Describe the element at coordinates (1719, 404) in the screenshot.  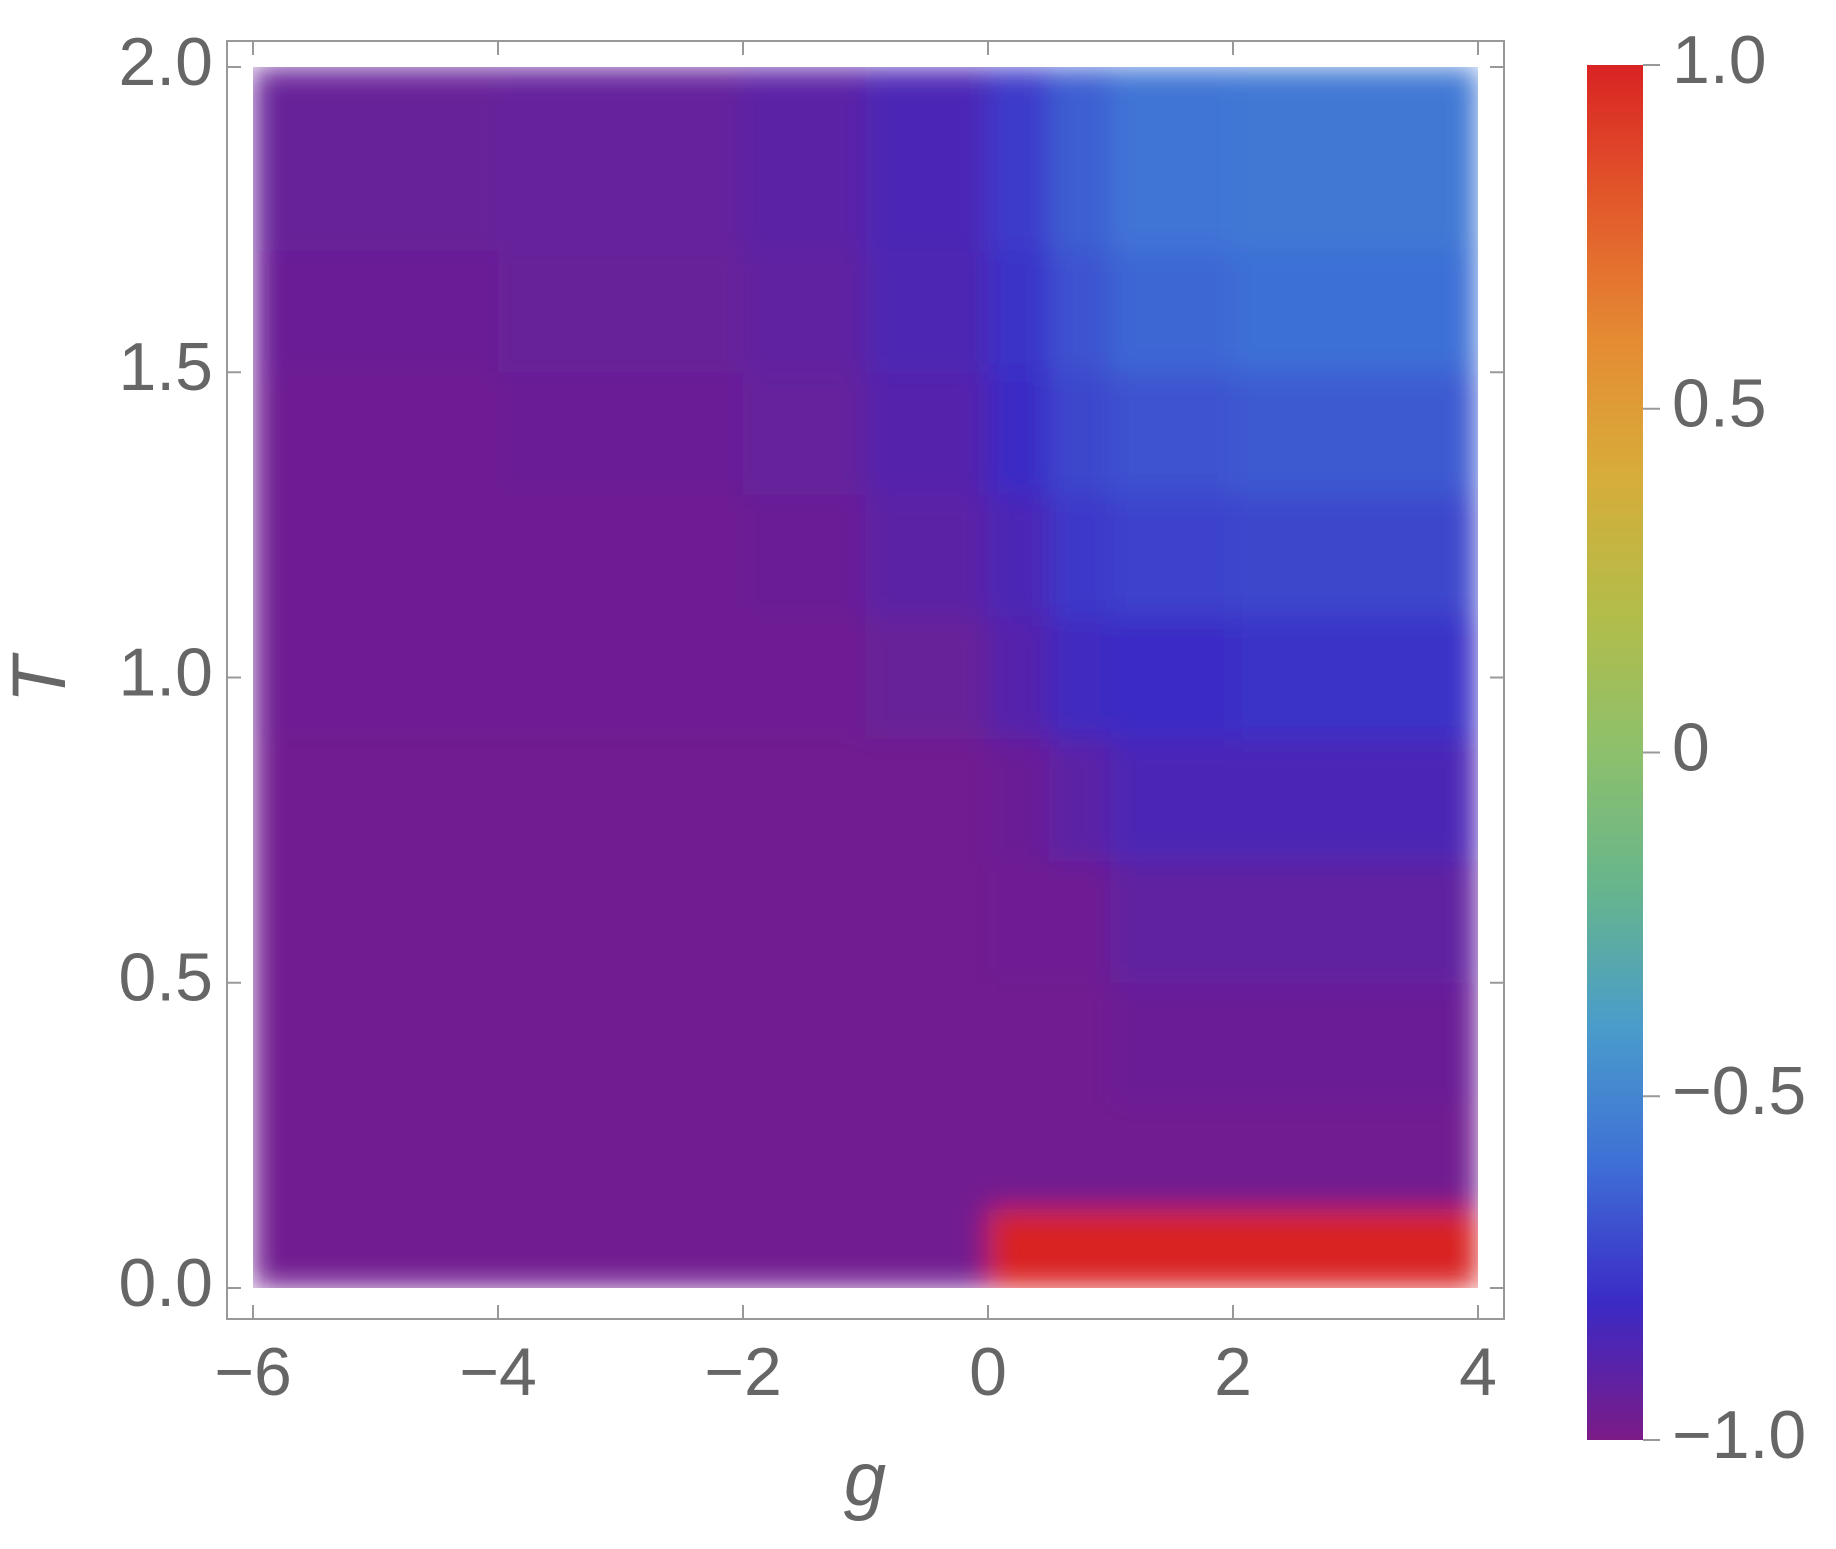
I see `colorbar-tick-label: 0.5` at that location.